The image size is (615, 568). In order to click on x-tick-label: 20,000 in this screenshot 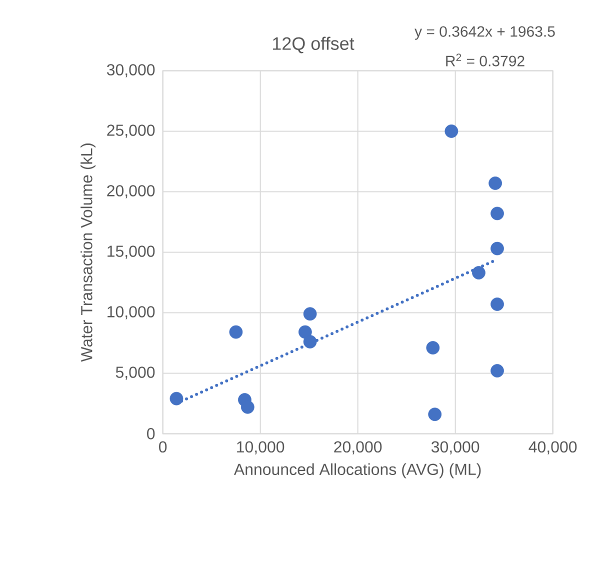, I will do `click(358, 447)`.